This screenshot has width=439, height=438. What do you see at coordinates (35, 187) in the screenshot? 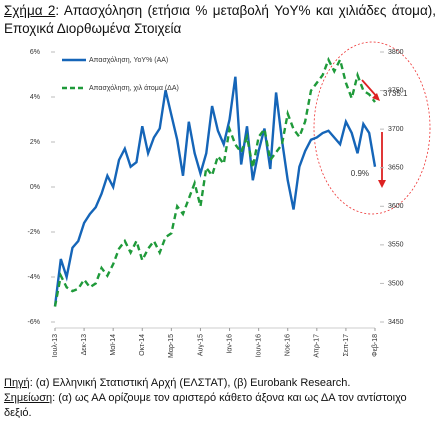
I see `y-tick-label: 0%` at bounding box center [35, 187].